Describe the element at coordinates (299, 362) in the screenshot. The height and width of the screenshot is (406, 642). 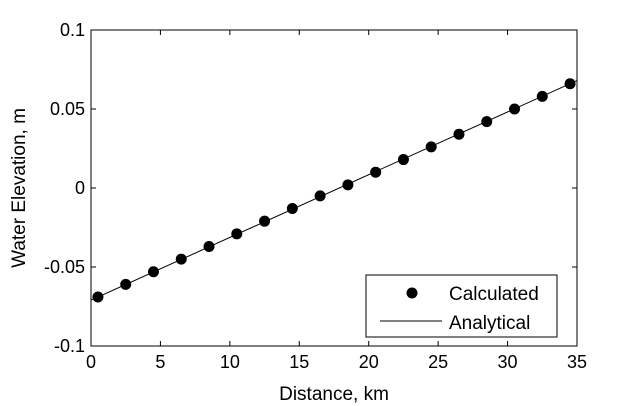
I see `x-tick-label: 15` at that location.